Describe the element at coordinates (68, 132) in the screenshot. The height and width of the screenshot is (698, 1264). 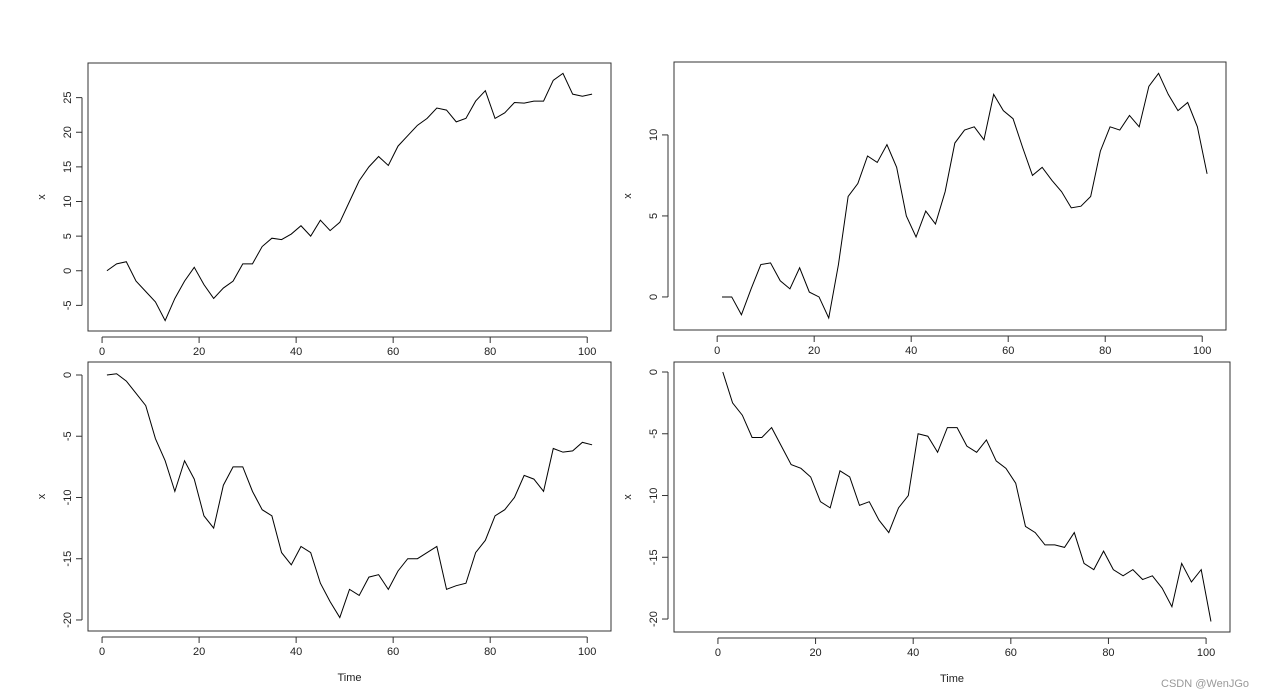
I see `y-tick-label: 20` at that location.